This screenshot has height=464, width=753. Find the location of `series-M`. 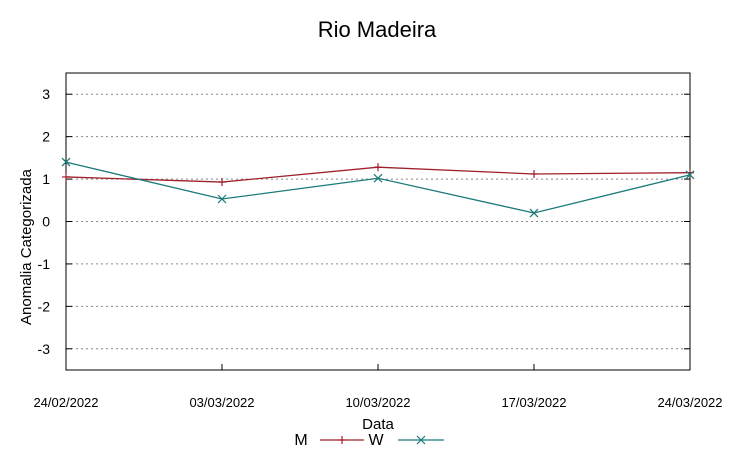

series-M is located at coordinates (378, 175).